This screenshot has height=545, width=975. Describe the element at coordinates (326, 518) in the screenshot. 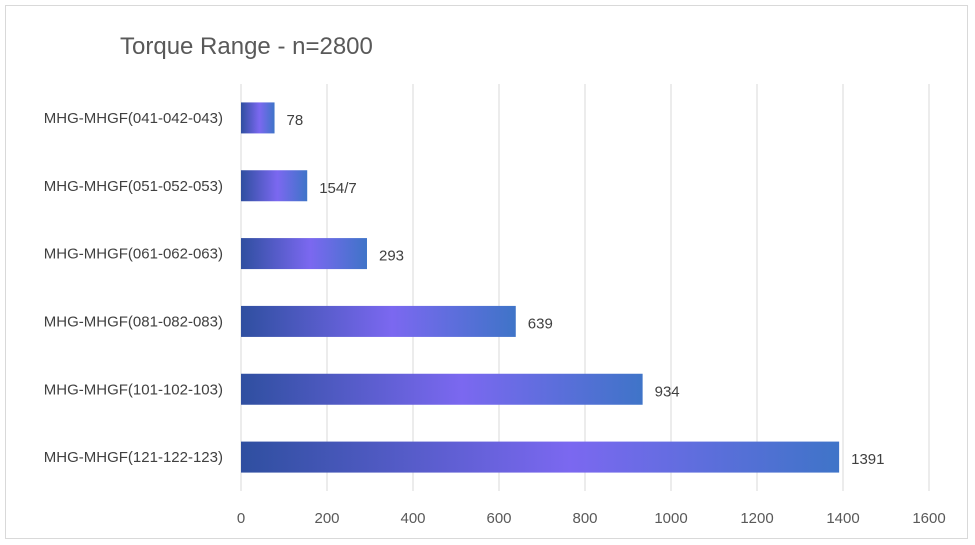

I see `x-tick-label: 200` at that location.